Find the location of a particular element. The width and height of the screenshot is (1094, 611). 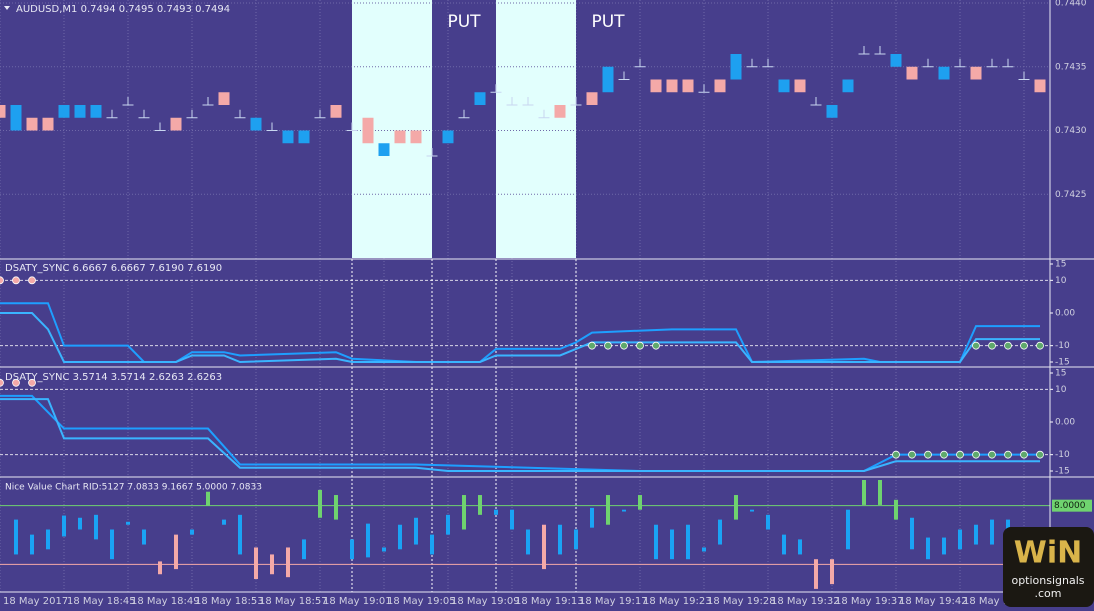

logo-box is located at coordinates (1048, 567).